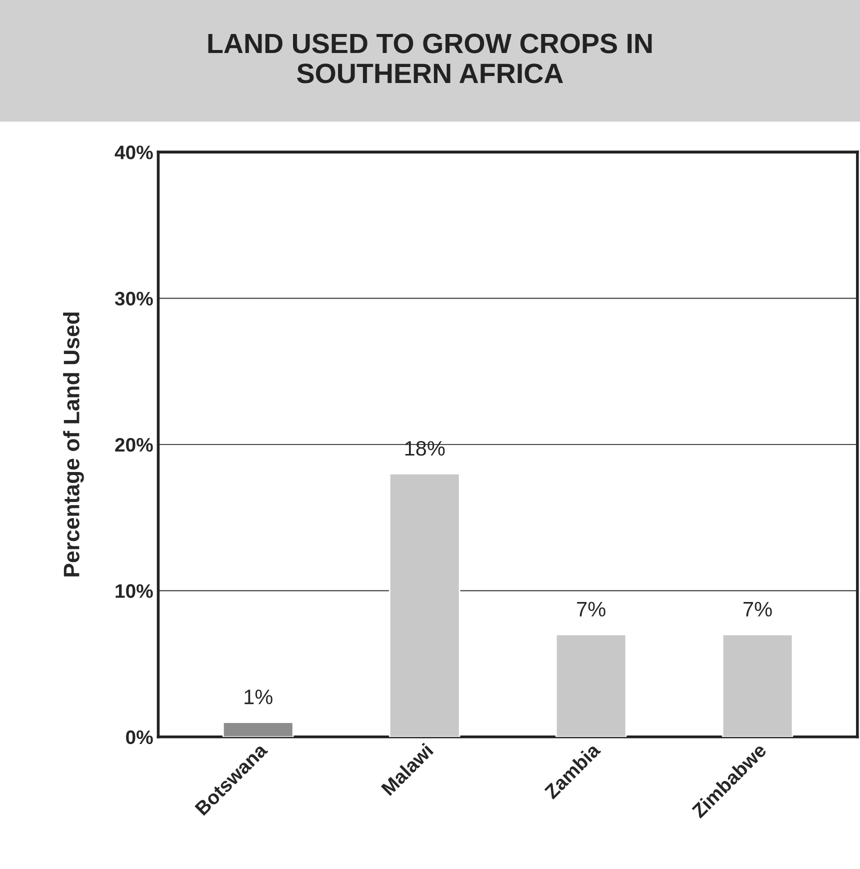 Image resolution: width=860 pixels, height=869 pixels. What do you see at coordinates (134, 445) in the screenshot?
I see `y-tick-label: 20%` at bounding box center [134, 445].